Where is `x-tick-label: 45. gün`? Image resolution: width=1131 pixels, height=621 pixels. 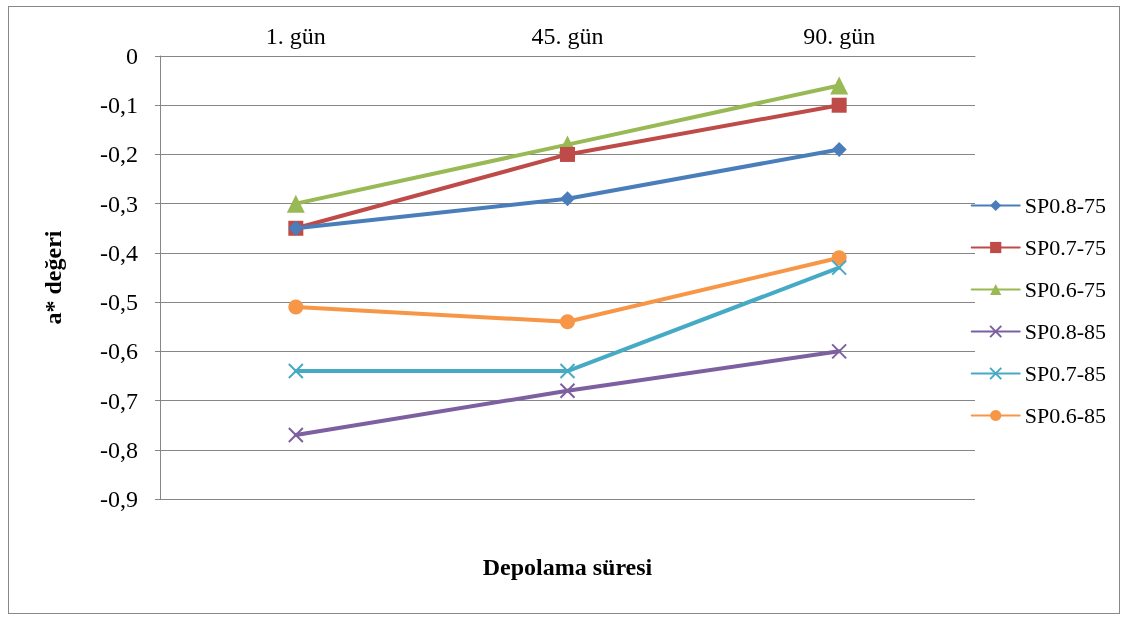 x-tick-label: 45. gün is located at coordinates (567, 36).